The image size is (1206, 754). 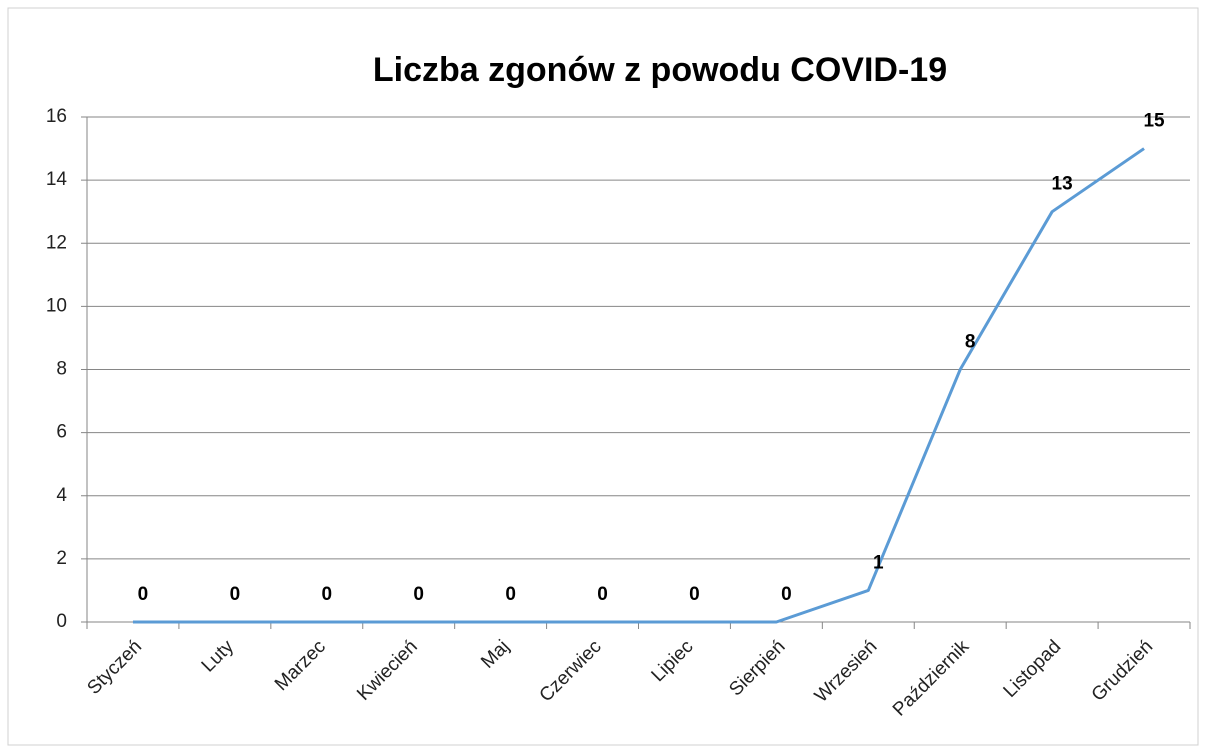 What do you see at coordinates (1062, 184) in the screenshot?
I see `data-label: 13` at bounding box center [1062, 184].